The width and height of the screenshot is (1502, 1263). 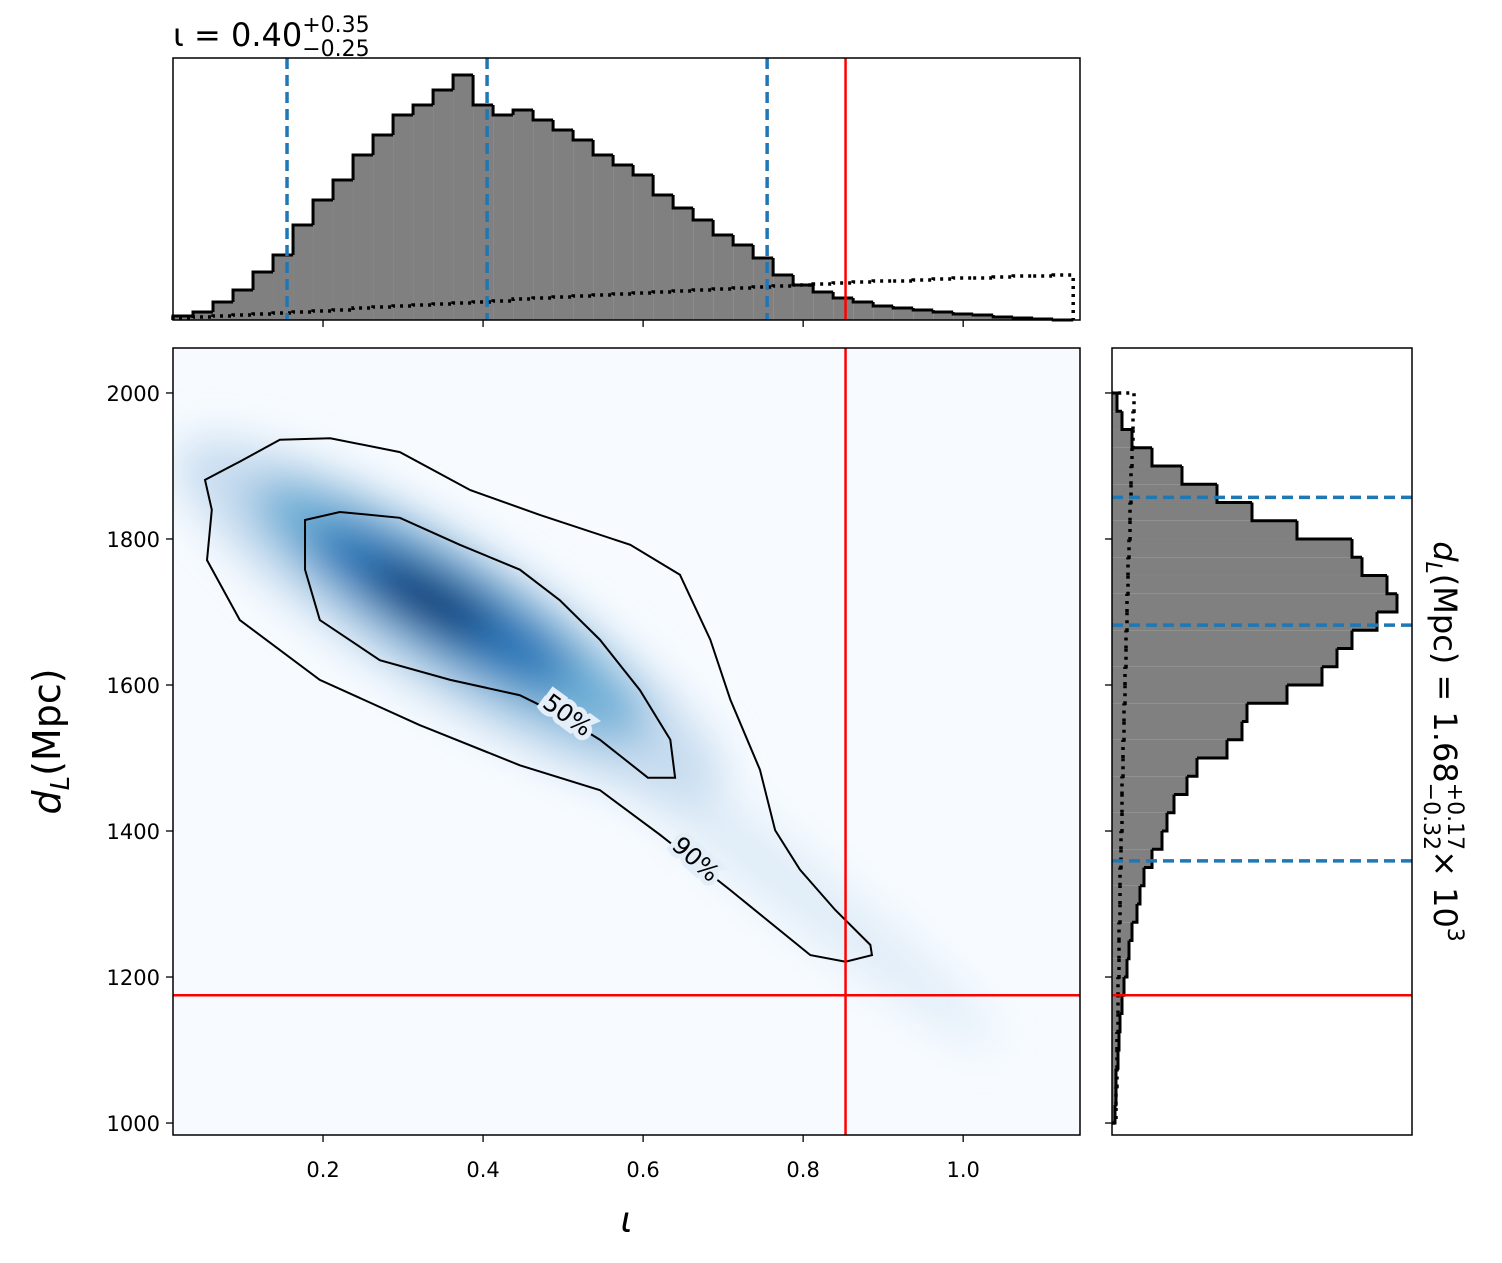 What do you see at coordinates (61, 783) in the screenshot?
I see `ylabel-subscript: L` at bounding box center [61, 783].